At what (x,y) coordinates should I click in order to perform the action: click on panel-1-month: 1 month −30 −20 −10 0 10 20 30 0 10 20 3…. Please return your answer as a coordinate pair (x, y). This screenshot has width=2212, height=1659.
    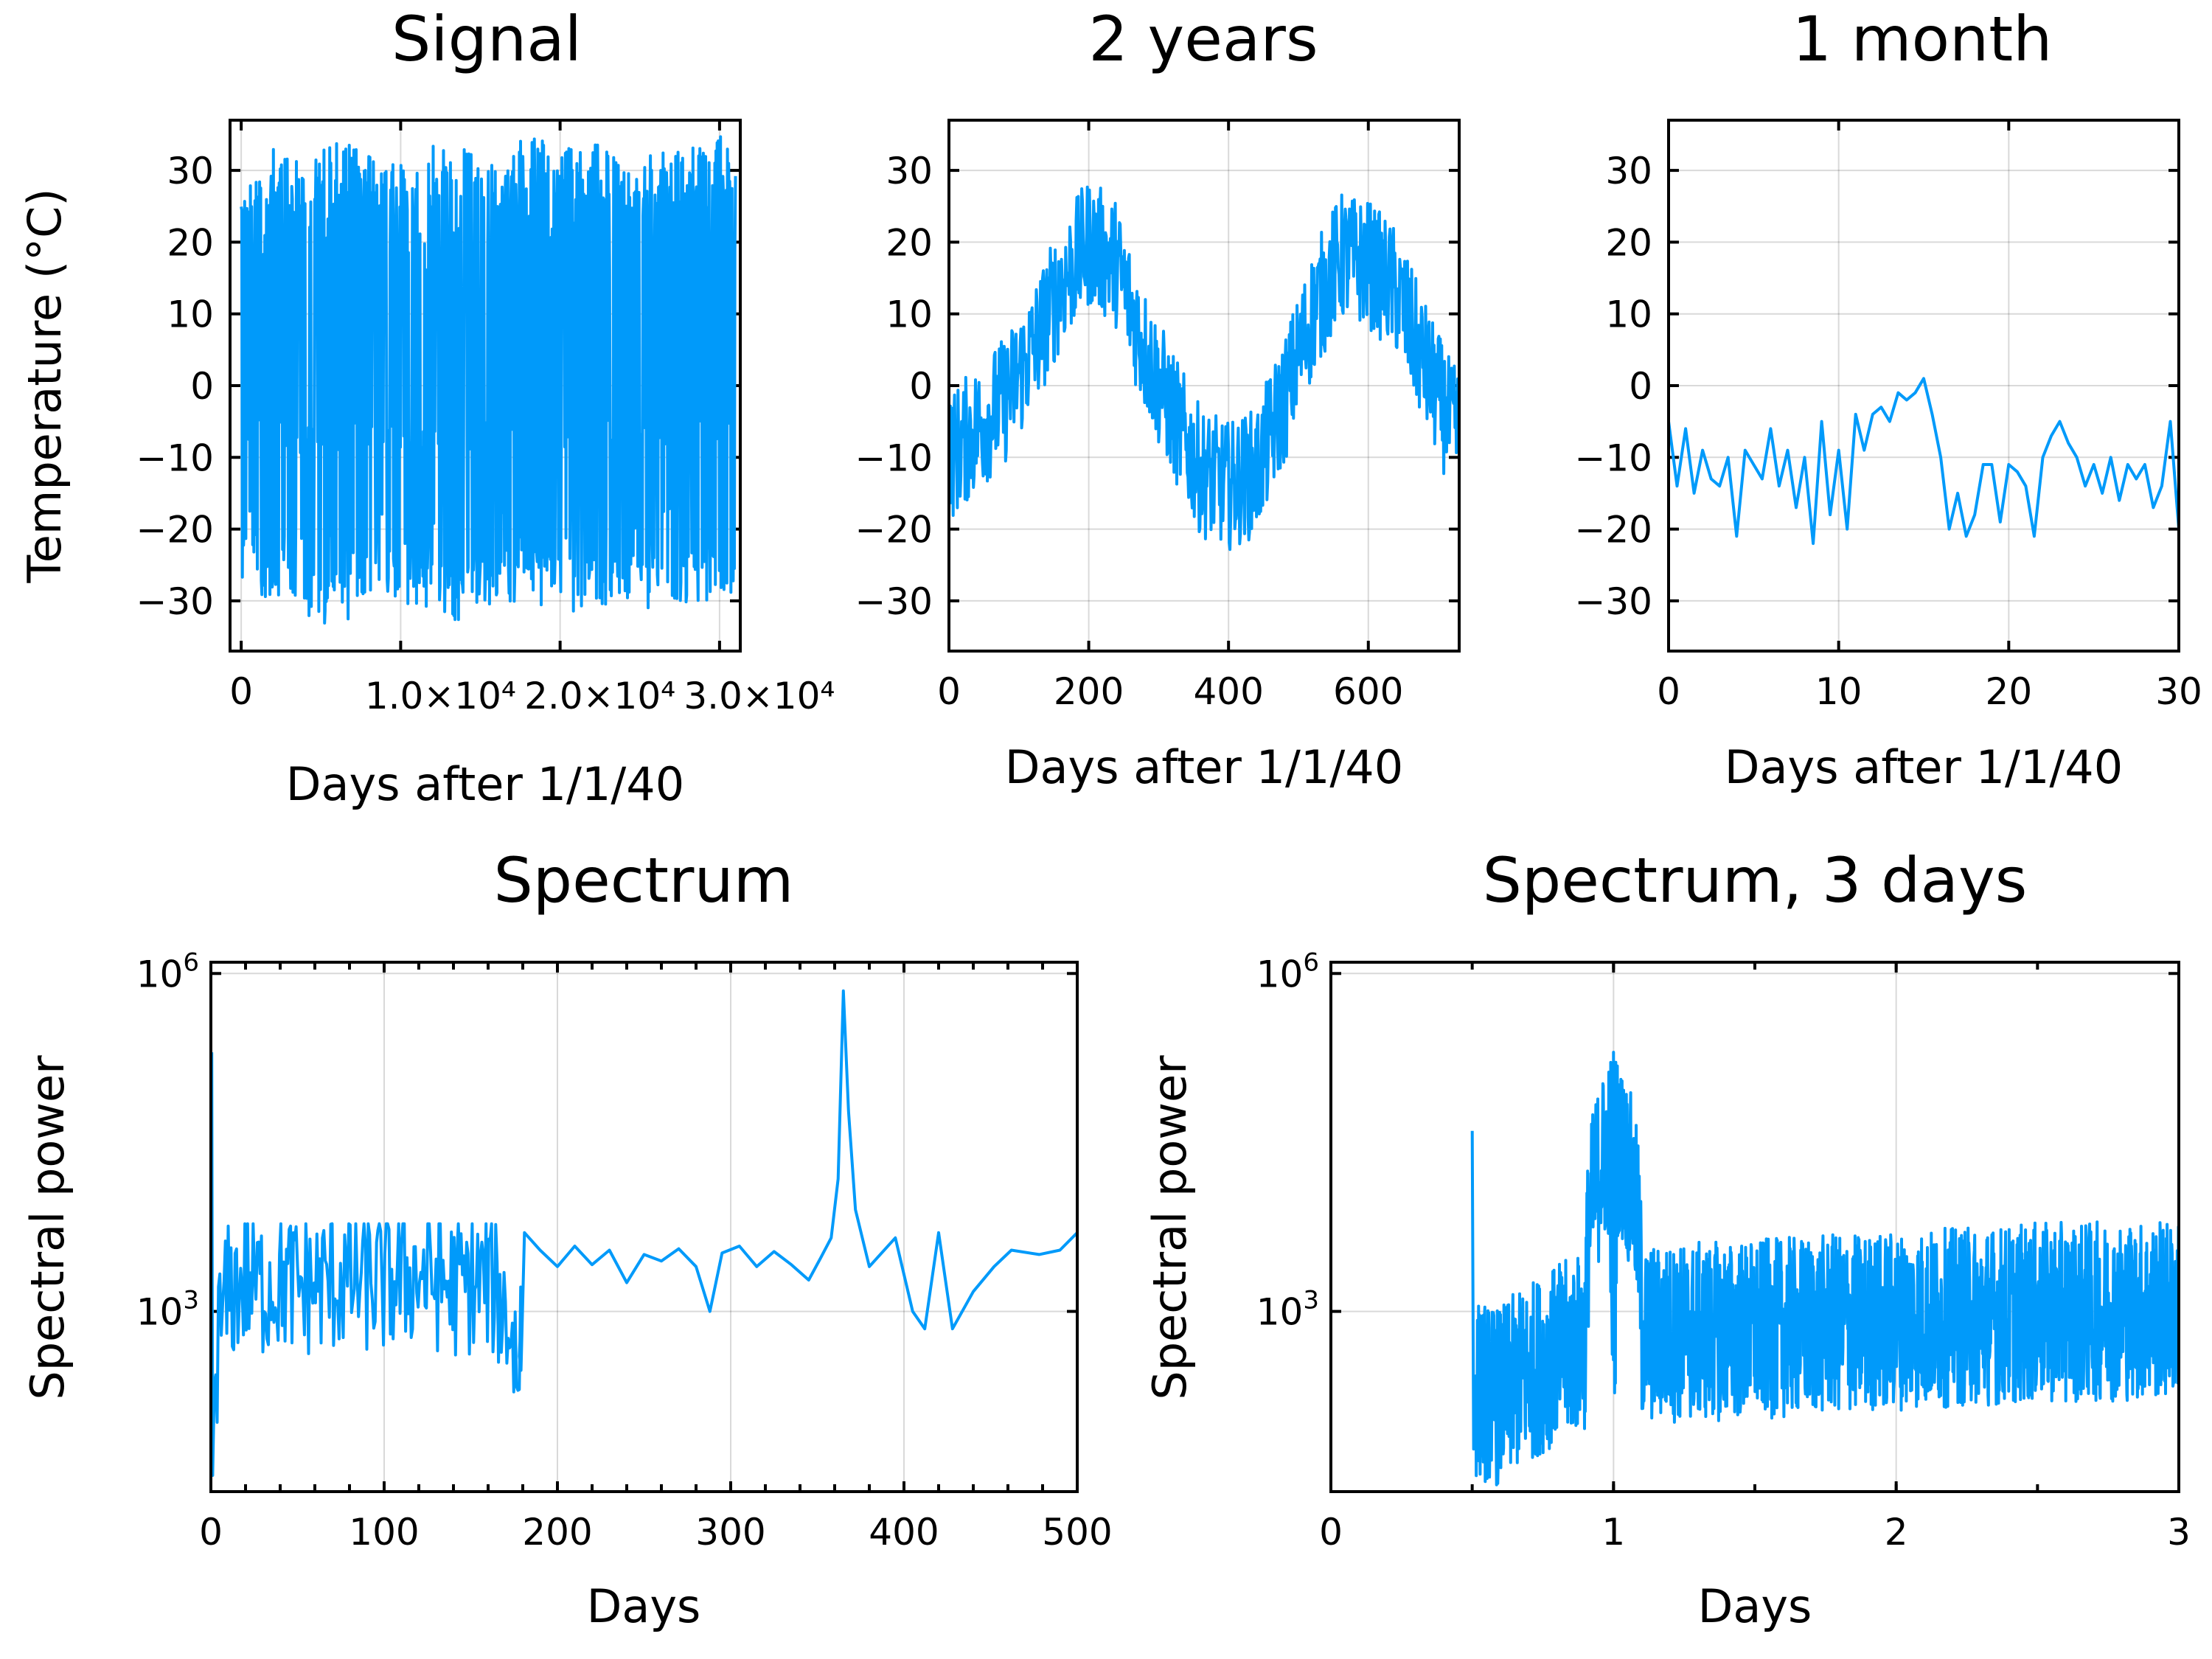
    Looking at the image, I should click on (1888, 398).